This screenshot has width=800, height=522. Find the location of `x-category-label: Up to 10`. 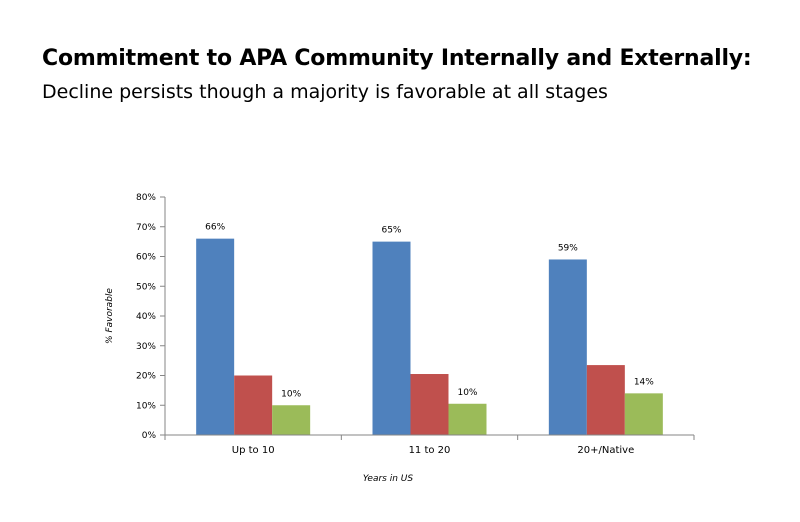

x-category-label: Up to 10 is located at coordinates (253, 450).